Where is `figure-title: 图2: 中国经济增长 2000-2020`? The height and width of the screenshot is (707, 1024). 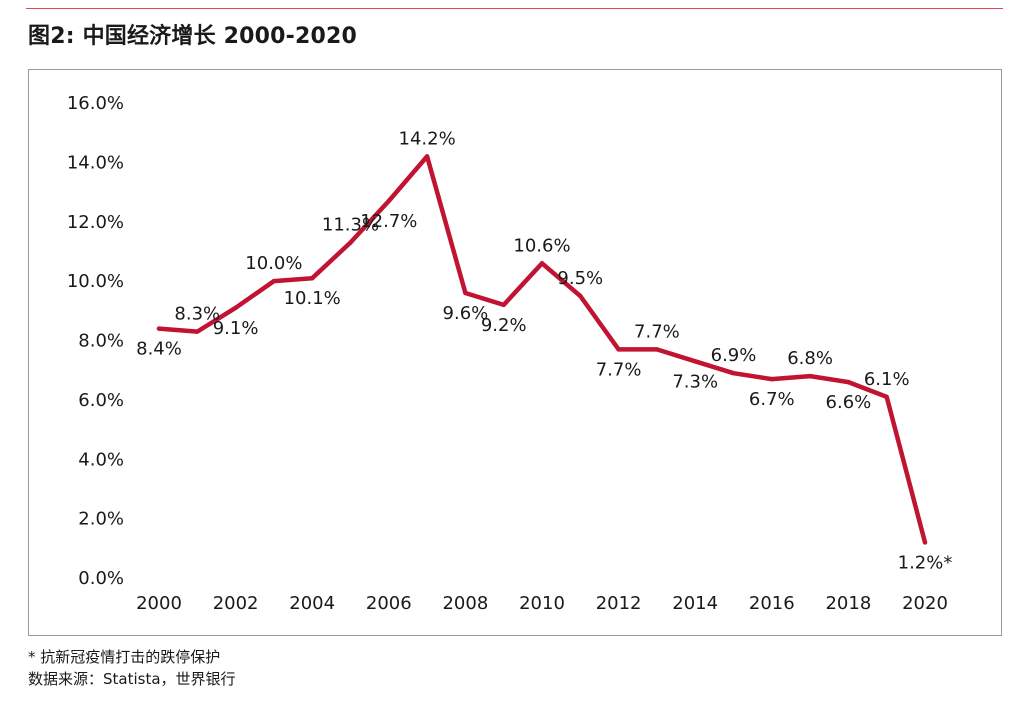 figure-title: 图2: 中国经济增长 2000-2020 is located at coordinates (193, 36).